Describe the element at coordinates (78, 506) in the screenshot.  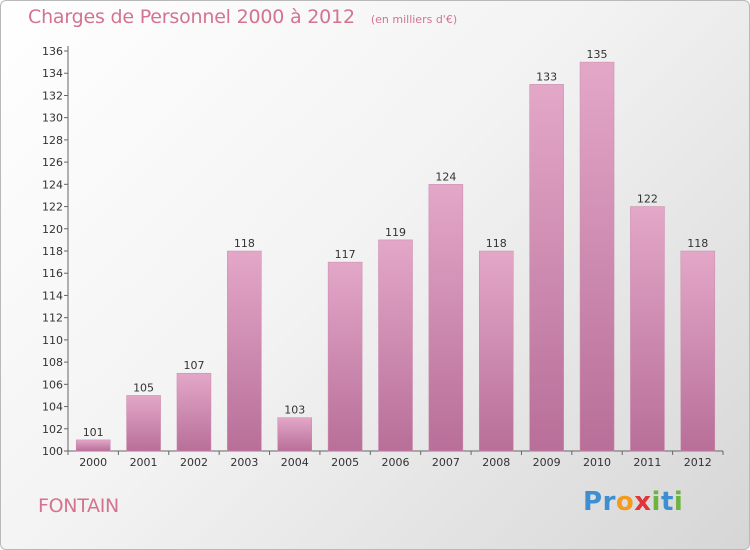
I see `place-name: FONTAIN` at that location.